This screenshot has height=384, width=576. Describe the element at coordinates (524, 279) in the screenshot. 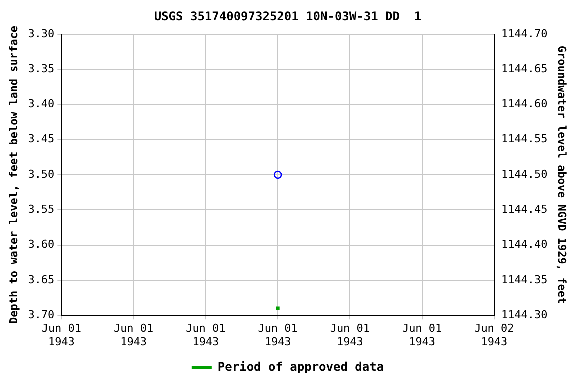

I see `y2-tick-label: 1144.35` at that location.